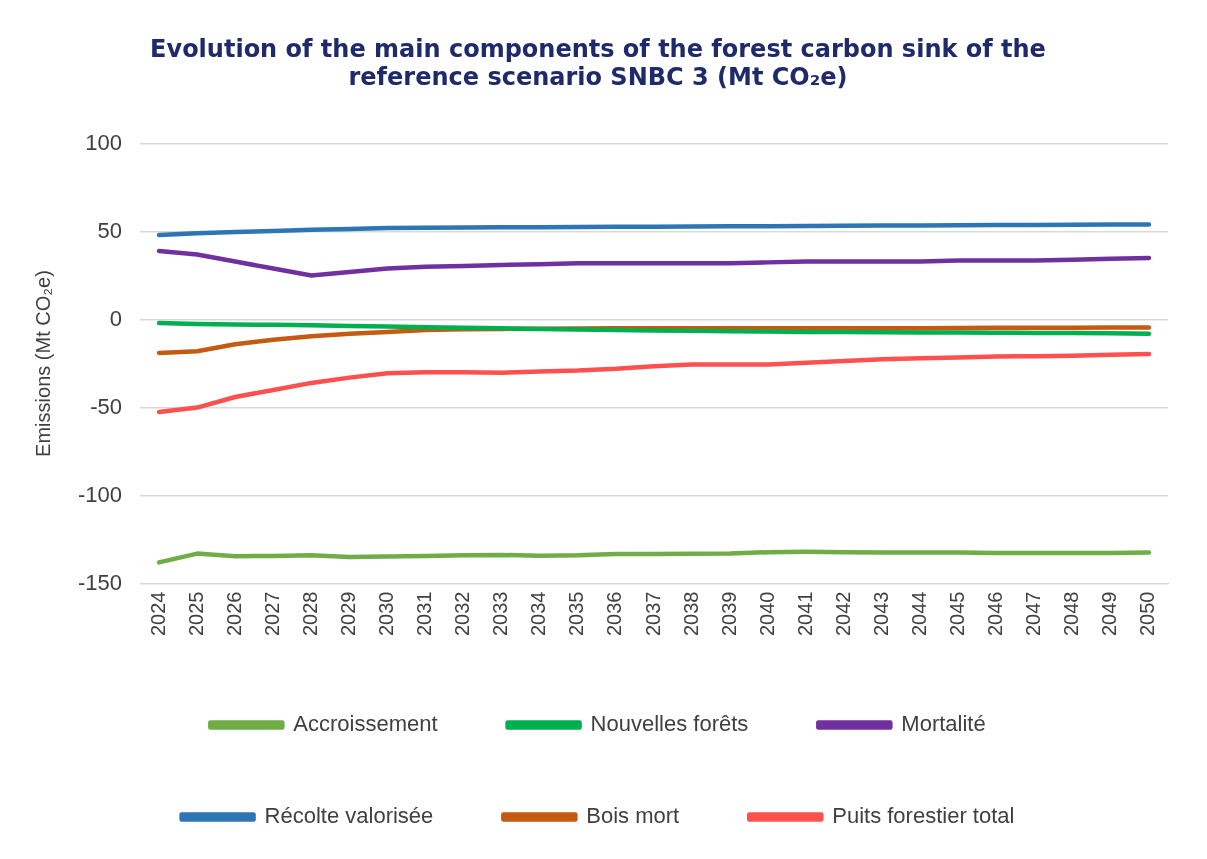 This screenshot has height=859, width=1207. I want to click on x-tick-label: 2029, so click(347, 614).